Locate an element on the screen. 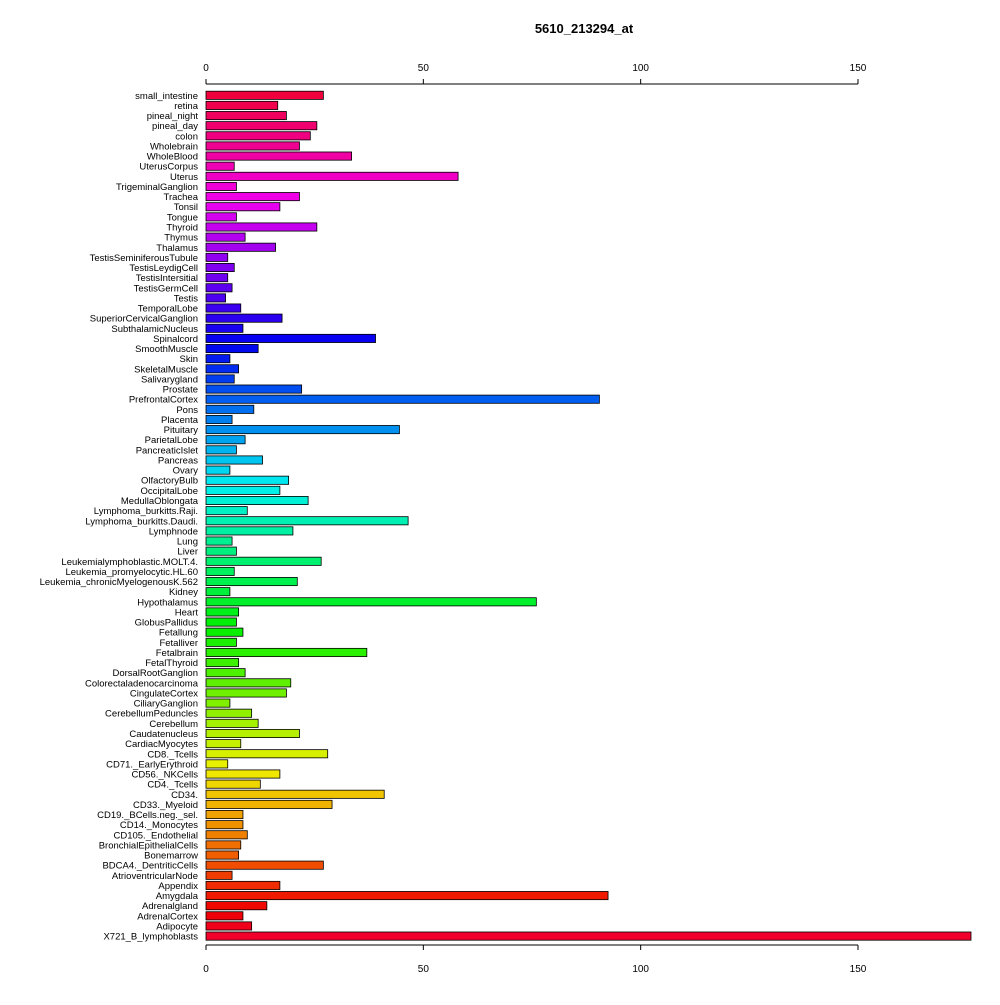  category-label: Fetalliver is located at coordinates (178, 643).